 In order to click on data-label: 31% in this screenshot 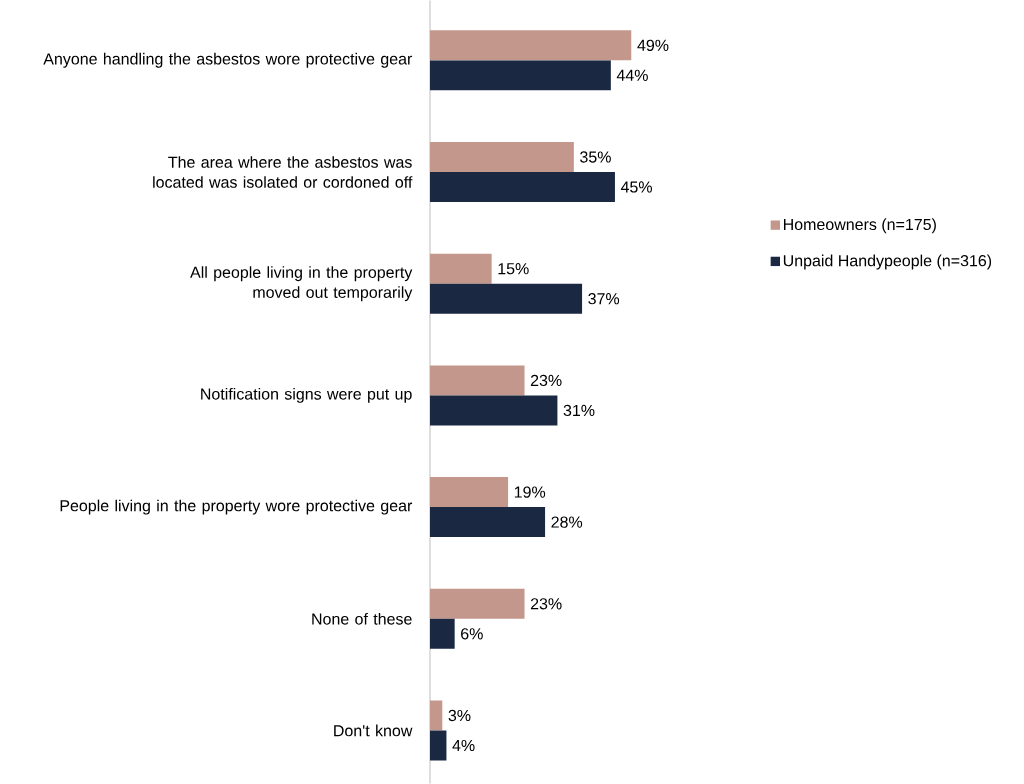, I will do `click(579, 410)`.